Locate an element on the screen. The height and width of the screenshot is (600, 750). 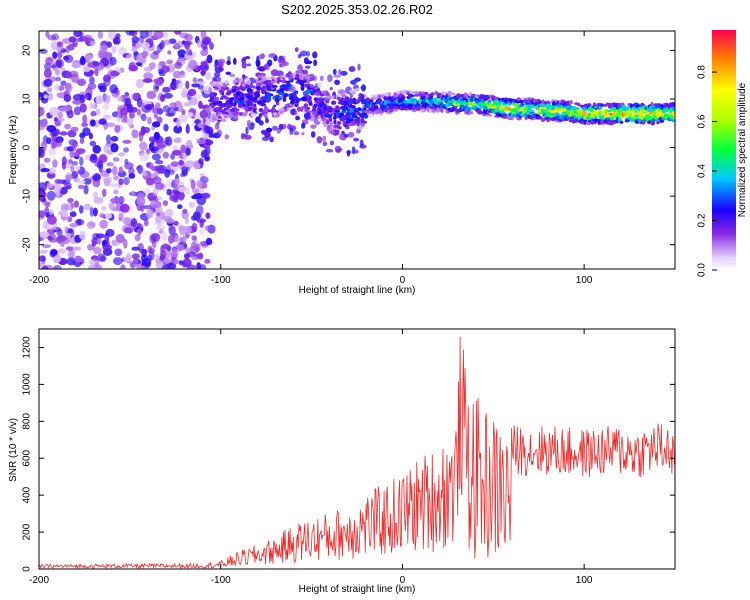
colorbar-tick-label: 0.8 is located at coordinates (702, 72).